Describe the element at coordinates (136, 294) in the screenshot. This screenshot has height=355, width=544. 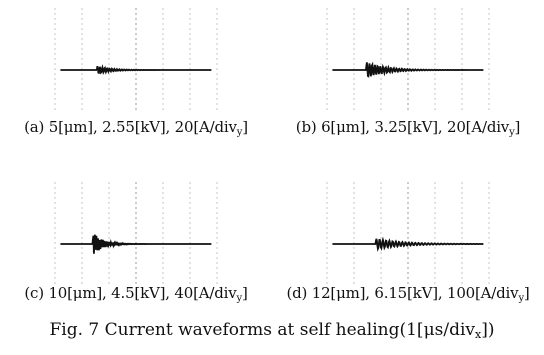
I see `panel-caption: (c) 10[μm], 4.5[kV], 40[A/divy]` at that location.